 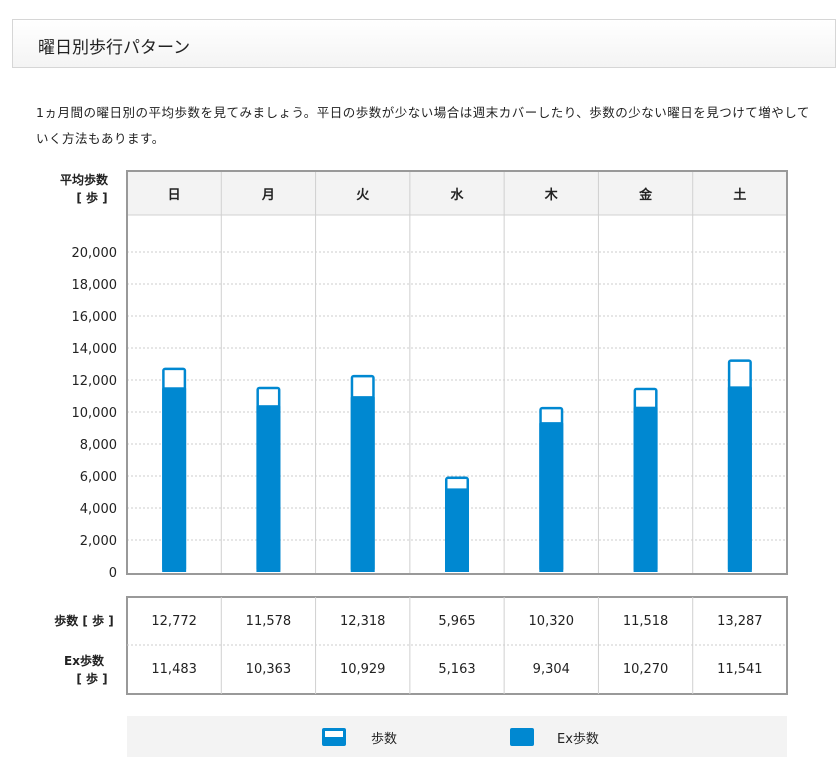 I want to click on y-tick-label: 4,000, so click(x=98, y=509).